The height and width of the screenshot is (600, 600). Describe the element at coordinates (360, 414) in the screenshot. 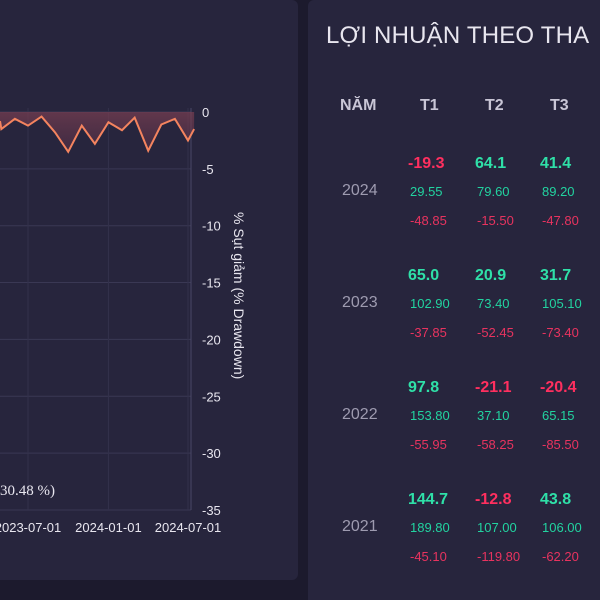

I see `year-label: 2022` at that location.